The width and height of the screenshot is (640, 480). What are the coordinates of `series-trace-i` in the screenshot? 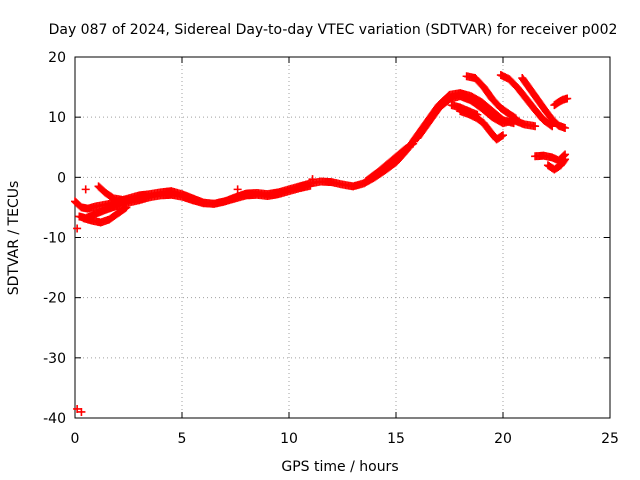 It's located at (544, 103).